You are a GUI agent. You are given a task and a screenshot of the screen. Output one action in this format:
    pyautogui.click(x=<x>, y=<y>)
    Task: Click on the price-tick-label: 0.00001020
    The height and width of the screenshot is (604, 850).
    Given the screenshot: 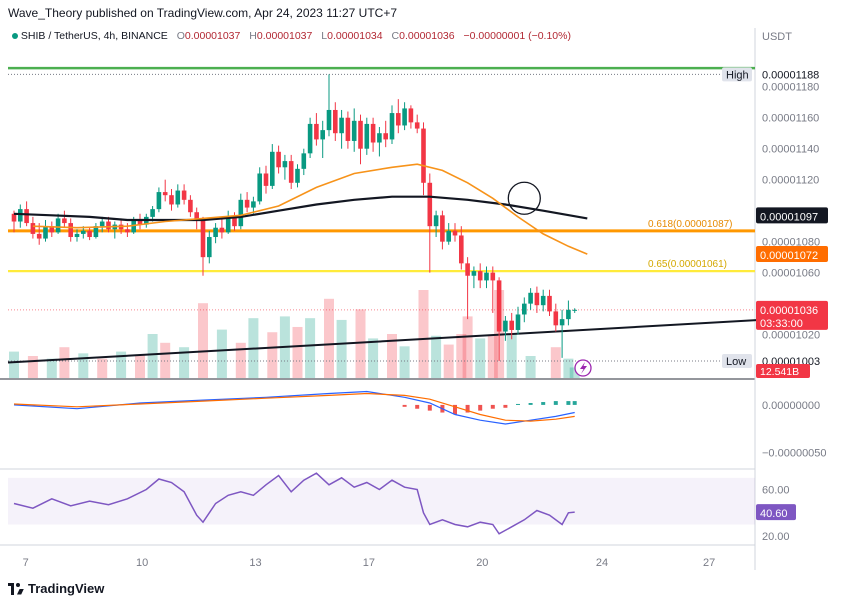 What is the action you would take?
    pyautogui.click(x=791, y=336)
    